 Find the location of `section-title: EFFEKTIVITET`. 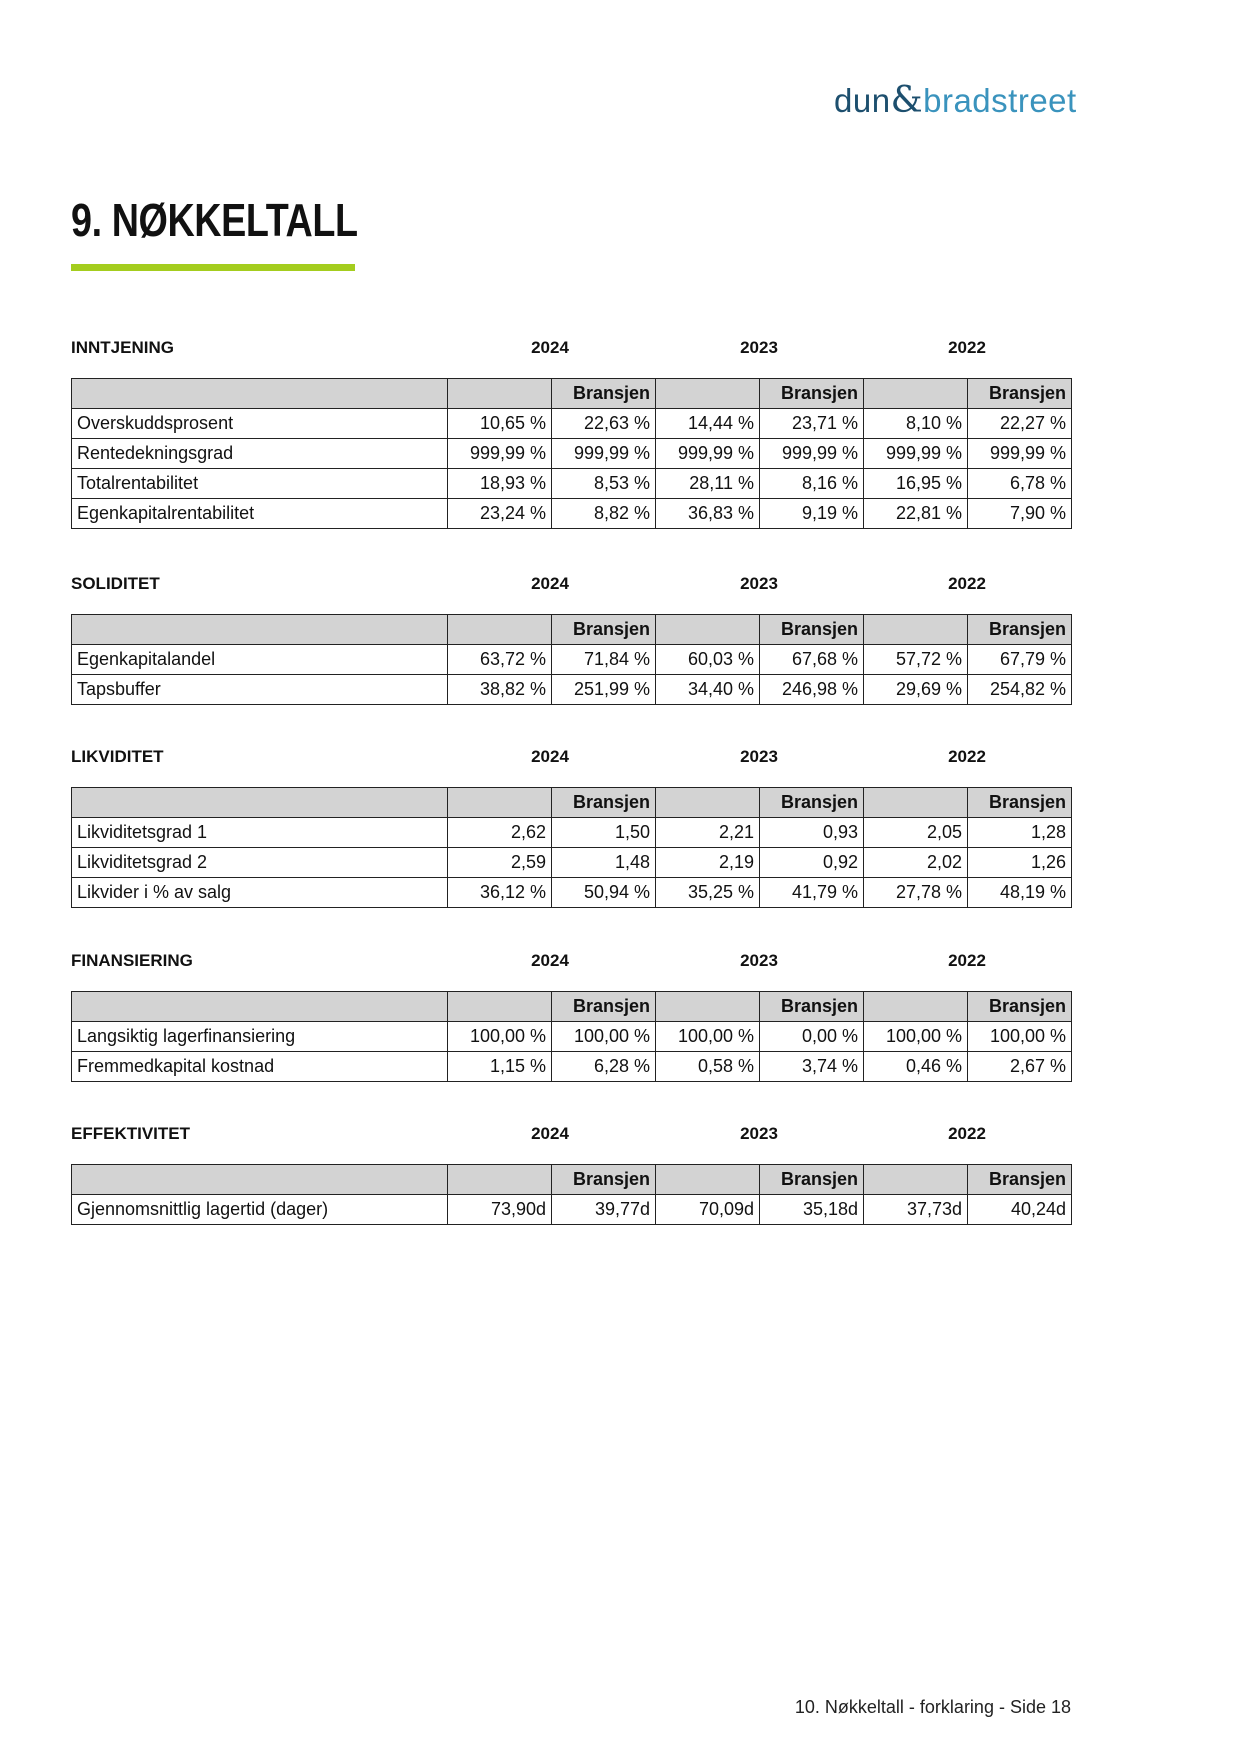

section-title: EFFEKTIVITET is located at coordinates (130, 1133).